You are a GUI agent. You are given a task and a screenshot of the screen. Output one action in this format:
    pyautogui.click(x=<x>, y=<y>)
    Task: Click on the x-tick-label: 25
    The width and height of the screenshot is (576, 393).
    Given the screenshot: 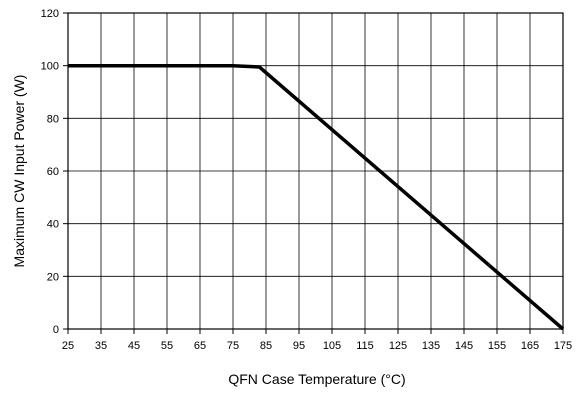 What is the action you would take?
    pyautogui.click(x=68, y=346)
    